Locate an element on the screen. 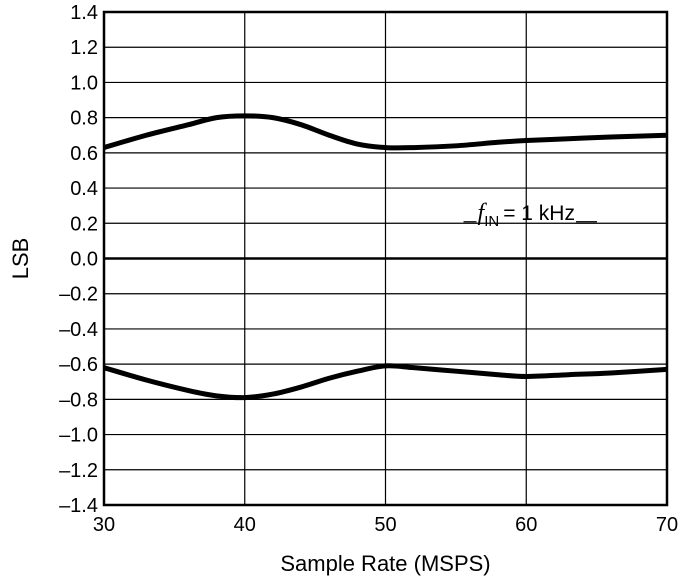 The height and width of the screenshot is (579, 695). y-tick-label: 1.0 is located at coordinates (84, 83).